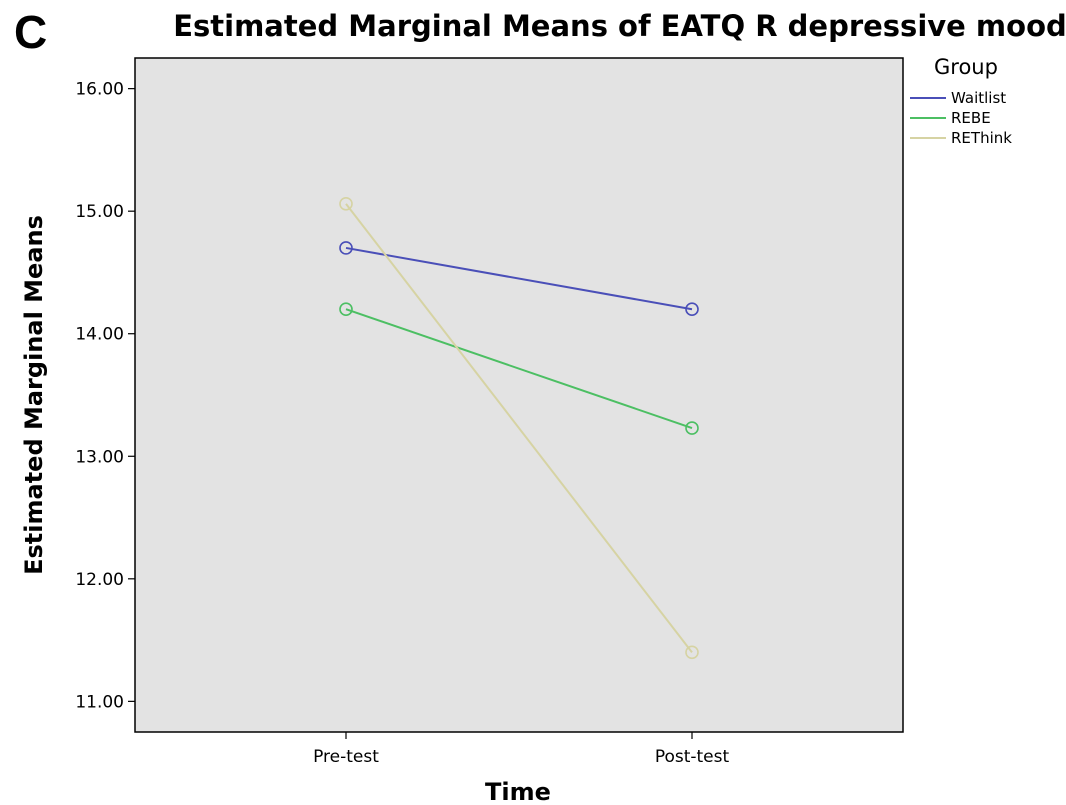 The height and width of the screenshot is (805, 1066). What do you see at coordinates (521, 749) in the screenshot?
I see `x-axis: Pre-test Post-test` at bounding box center [521, 749].